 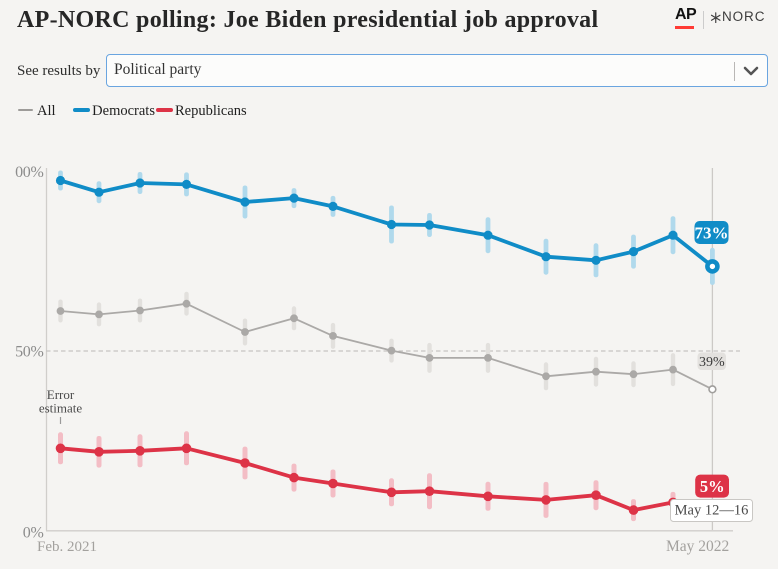 What do you see at coordinates (29, 351) in the screenshot?
I see `svg-text: 50%` at bounding box center [29, 351].